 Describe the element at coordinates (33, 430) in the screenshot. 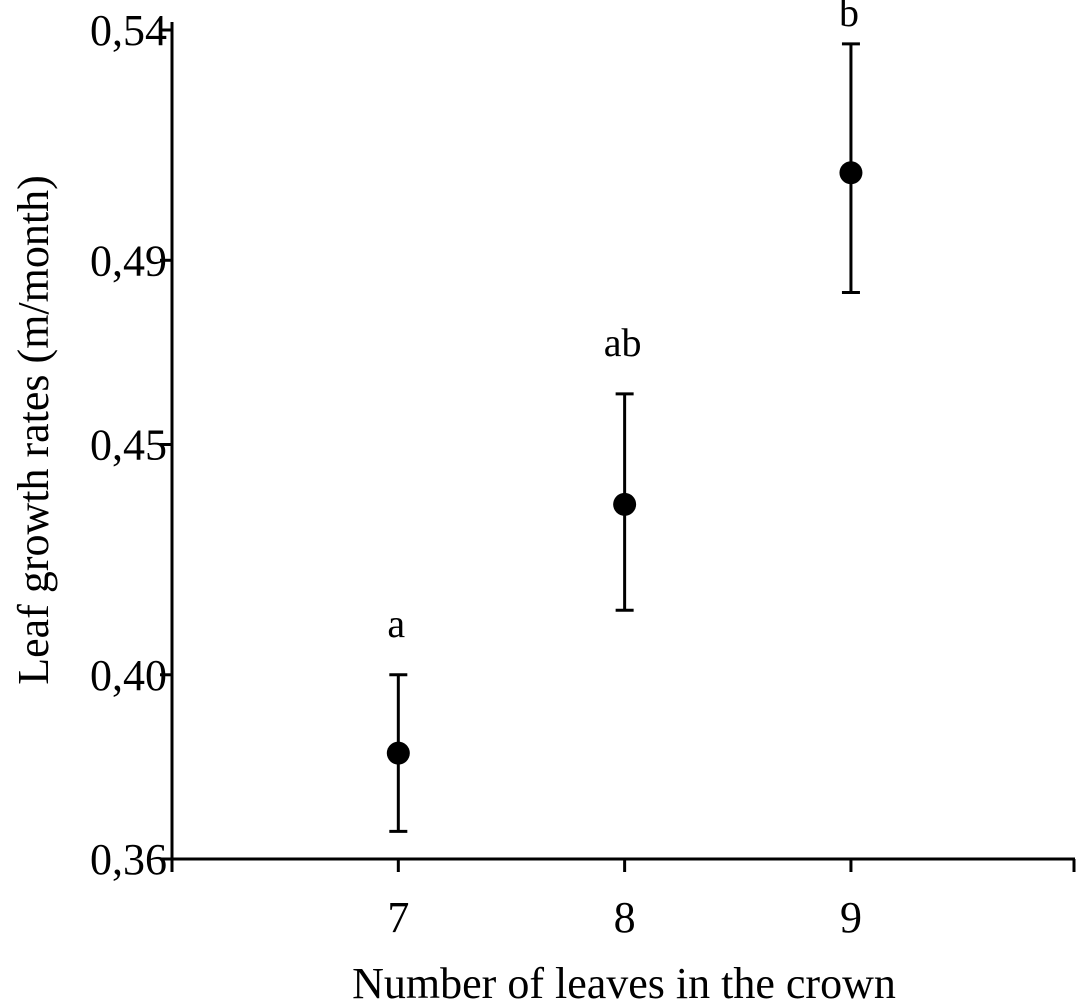

I see `y-axis-title: Leaf growth rates (m/month)` at that location.